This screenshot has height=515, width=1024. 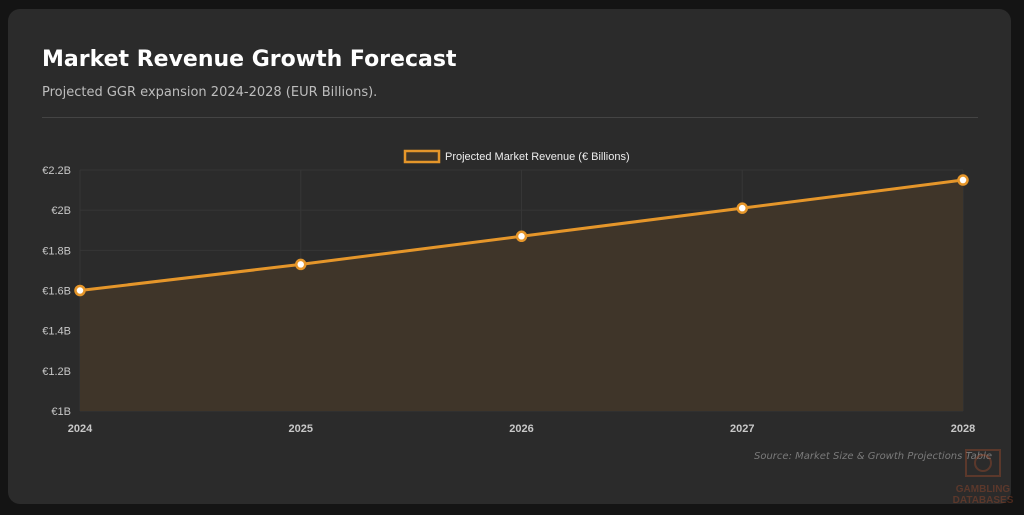 What do you see at coordinates (56, 171) in the screenshot?
I see `y-tick-label: €2.2B` at bounding box center [56, 171].